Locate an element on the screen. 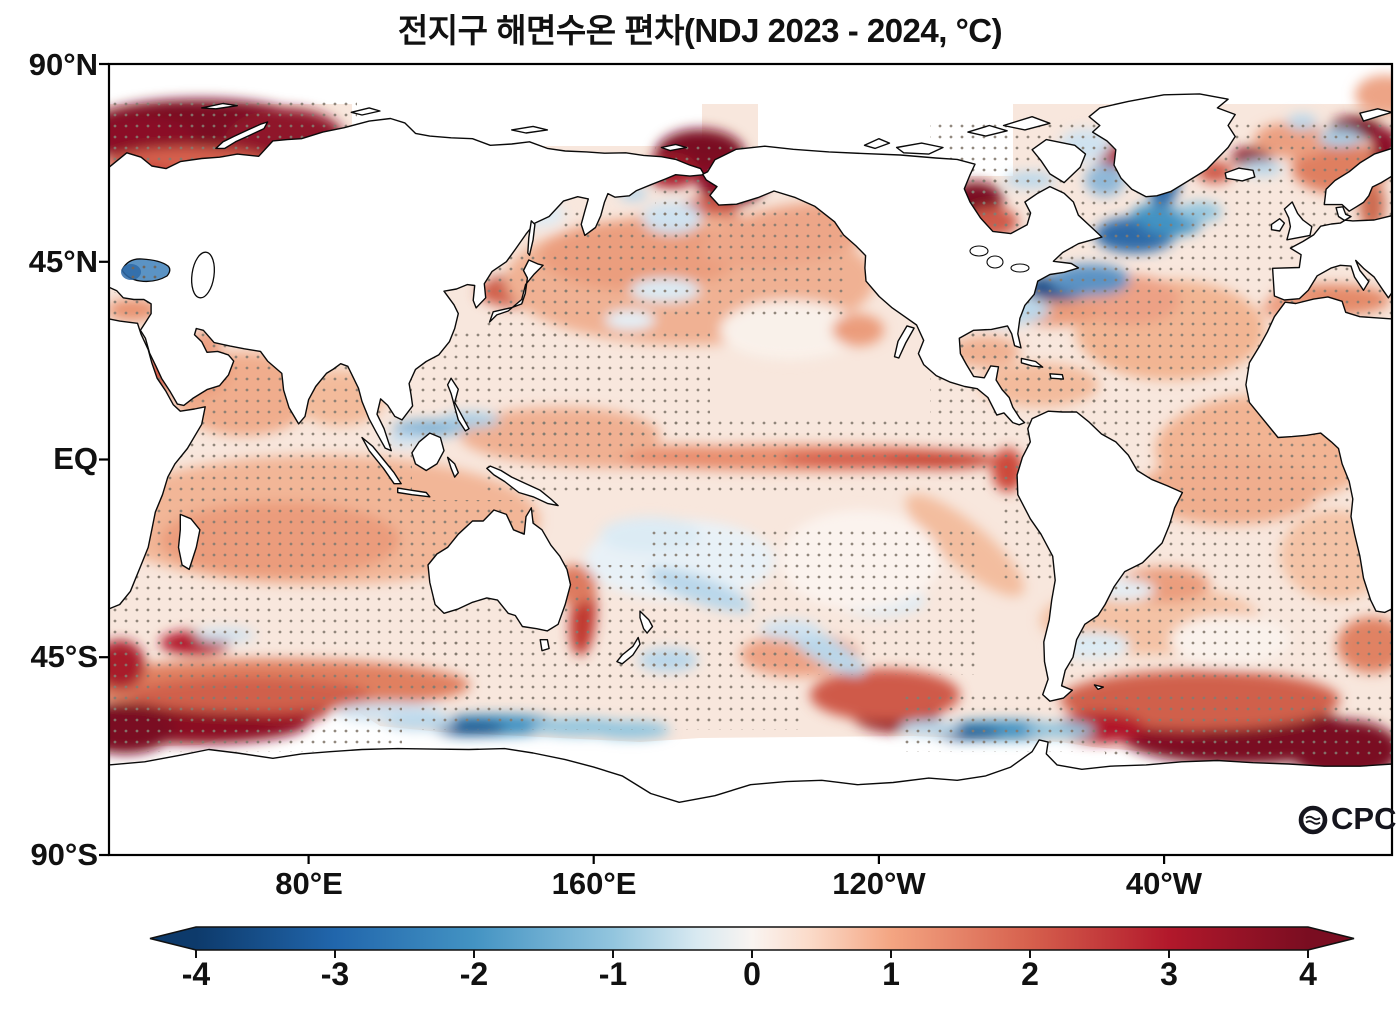  land-south-america is located at coordinates (1100, 556).